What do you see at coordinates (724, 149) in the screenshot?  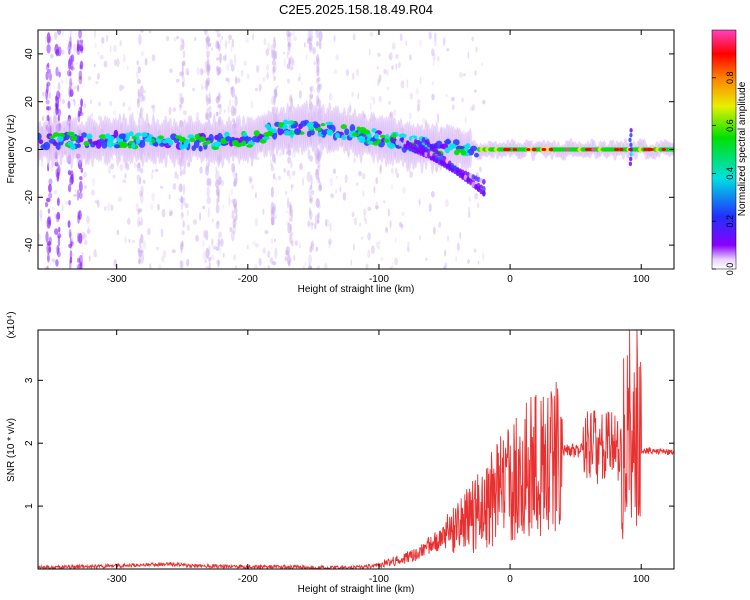 I see `colorbar-gradient` at bounding box center [724, 149].